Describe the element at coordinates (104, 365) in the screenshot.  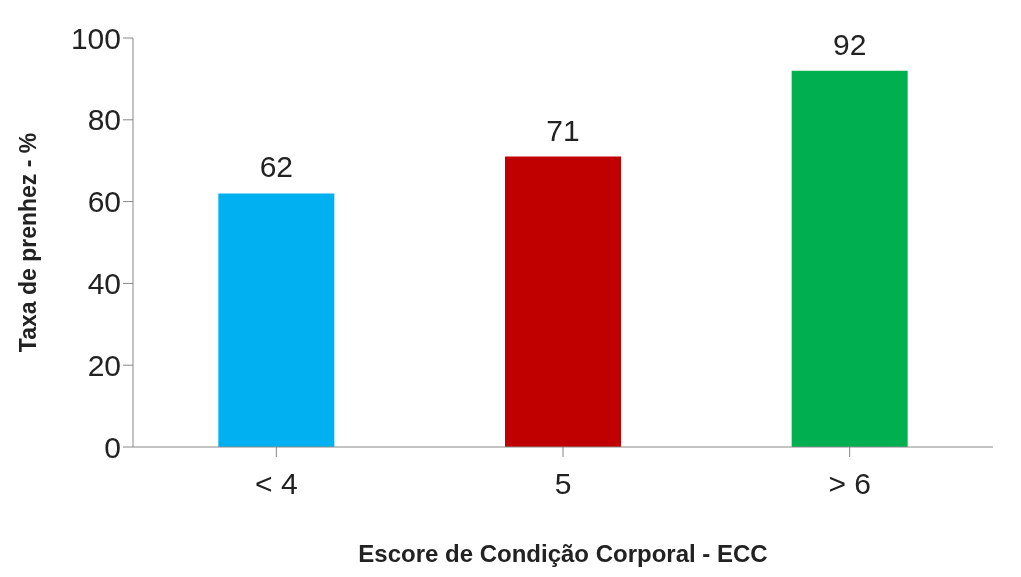
I see `y-tick-label: 20` at that location.